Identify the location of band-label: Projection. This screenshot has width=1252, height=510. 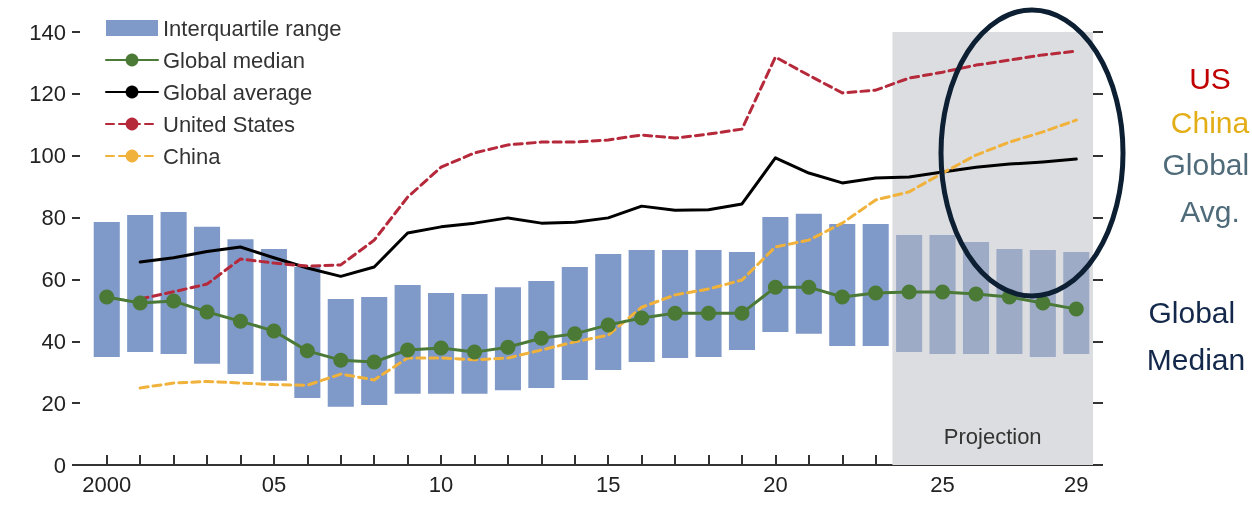
(992, 436).